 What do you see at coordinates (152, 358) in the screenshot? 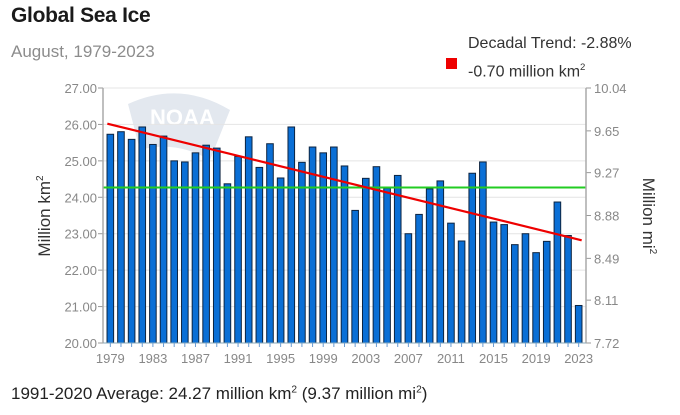
I see `x-tick-label: 1983` at bounding box center [152, 358].